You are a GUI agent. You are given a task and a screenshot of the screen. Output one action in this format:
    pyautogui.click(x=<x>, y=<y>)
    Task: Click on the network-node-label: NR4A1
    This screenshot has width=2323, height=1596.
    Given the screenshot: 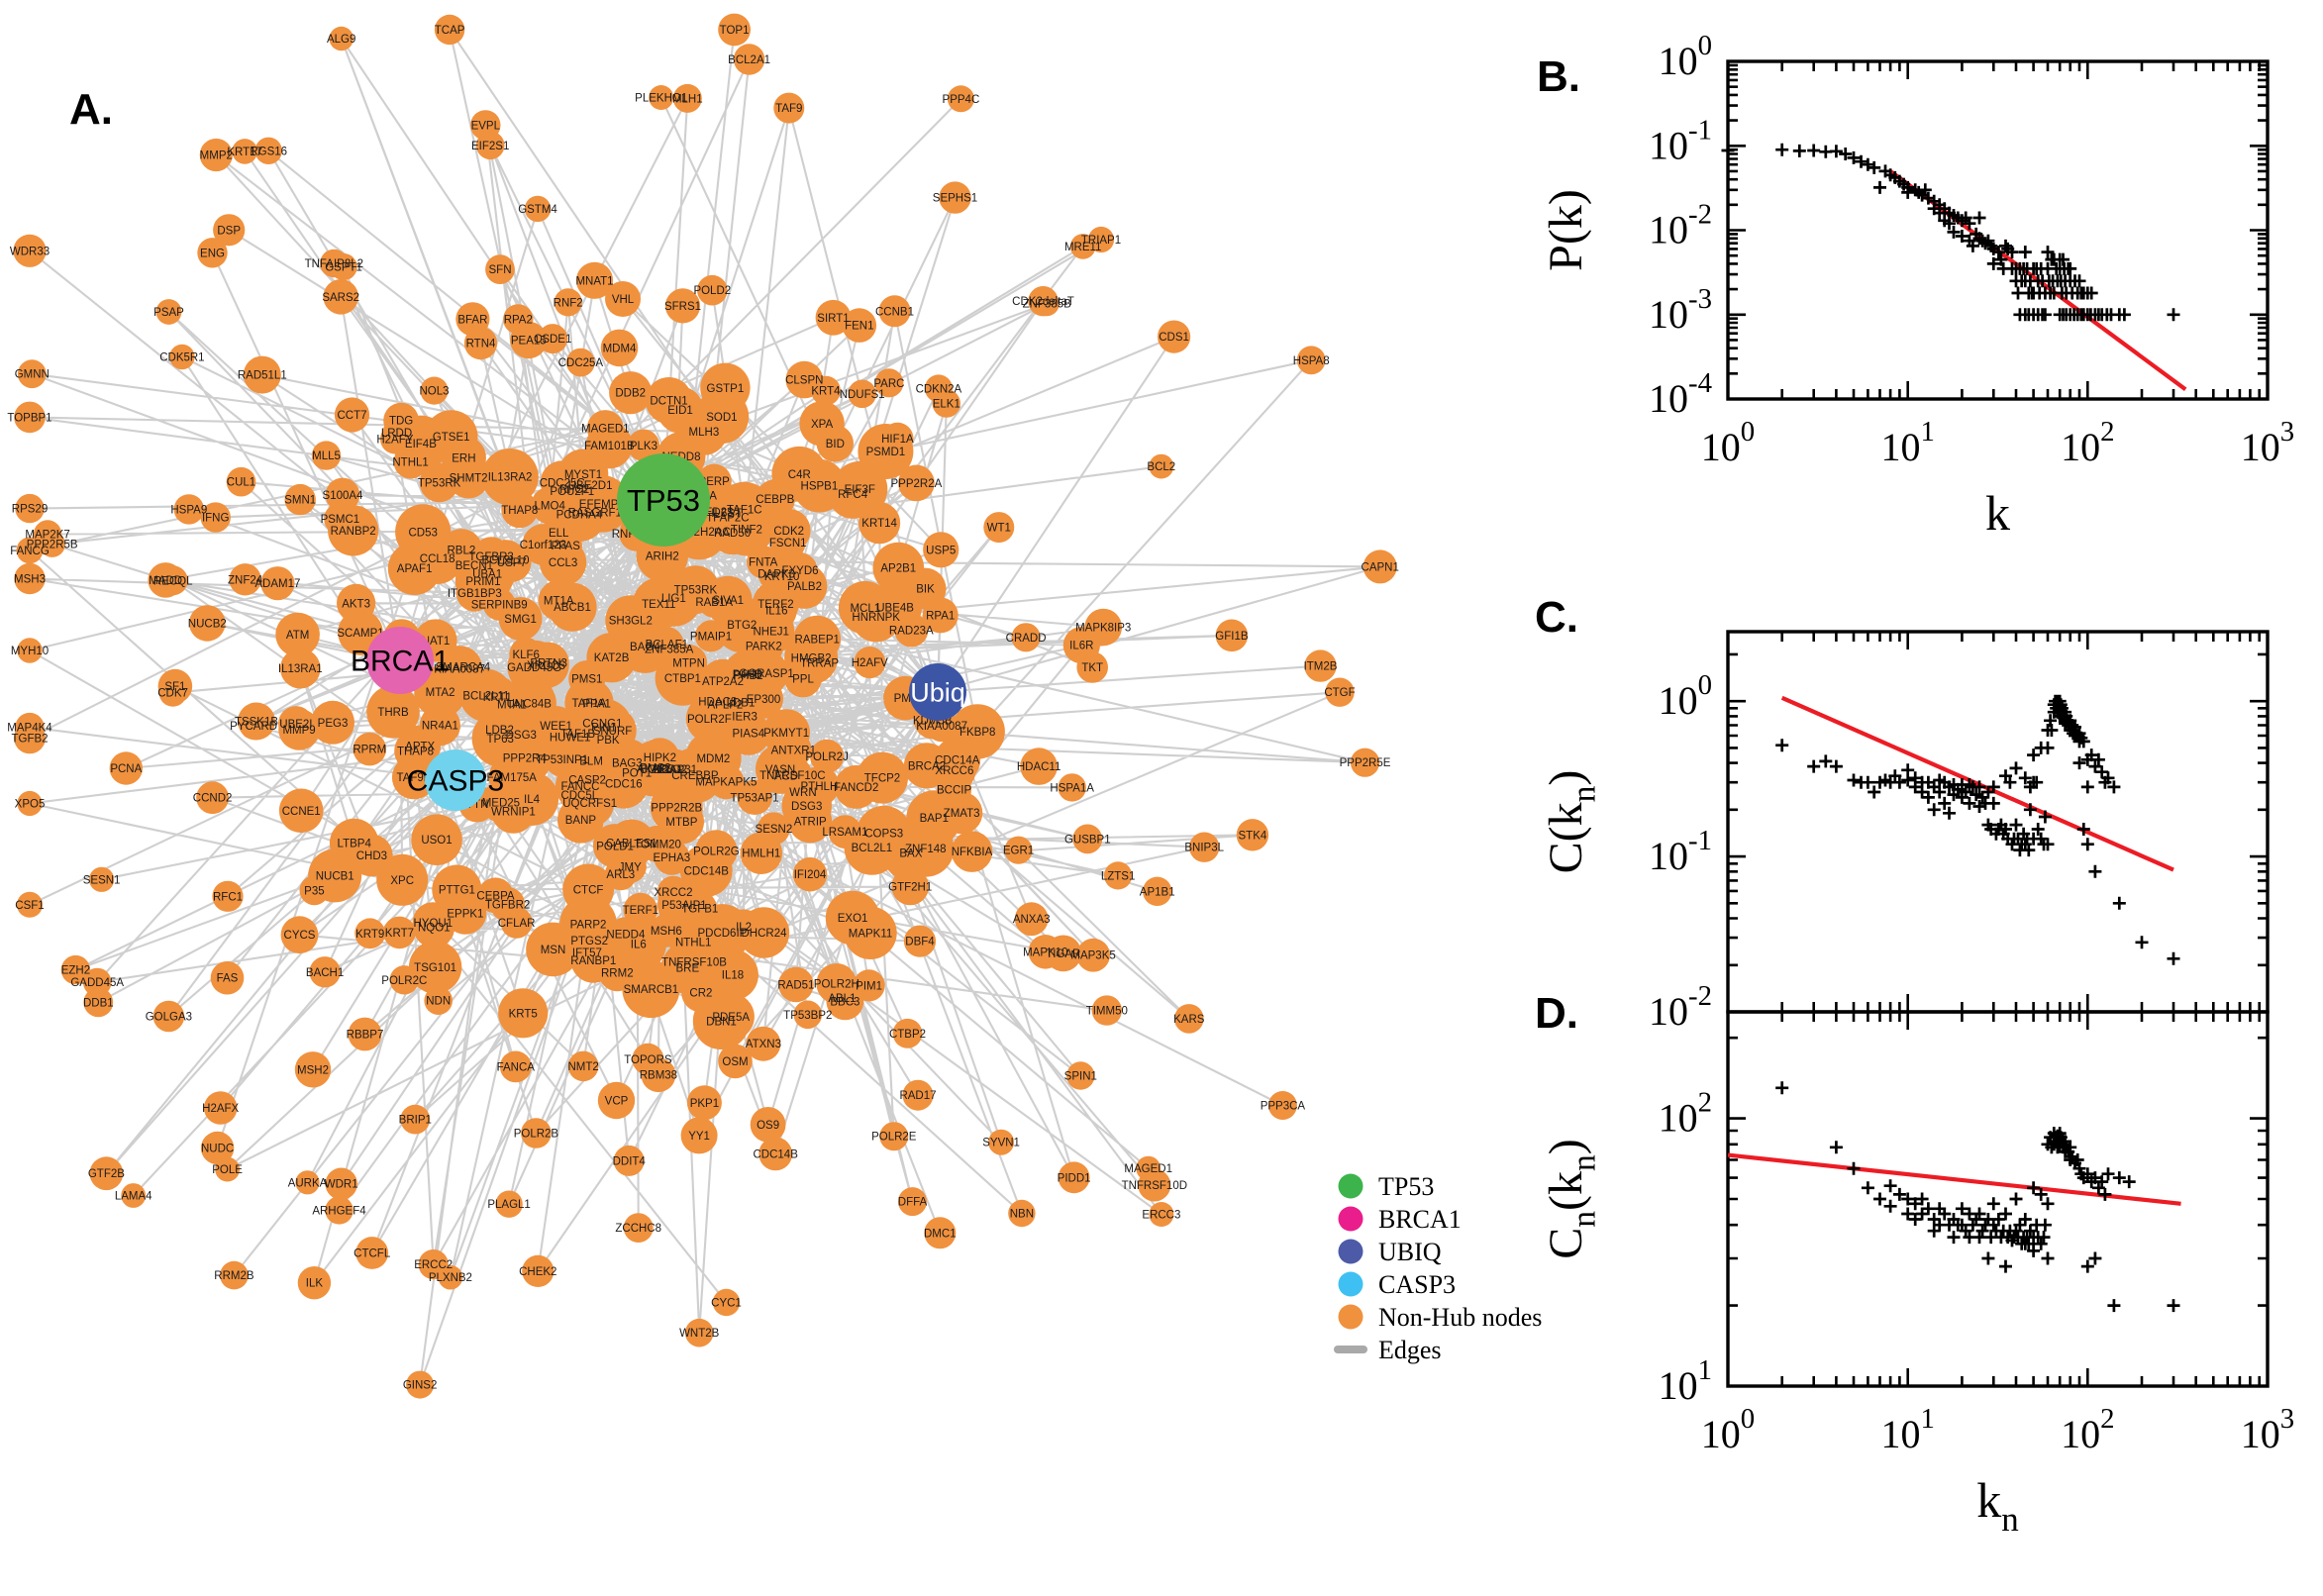 What is the action you would take?
    pyautogui.click(x=440, y=727)
    